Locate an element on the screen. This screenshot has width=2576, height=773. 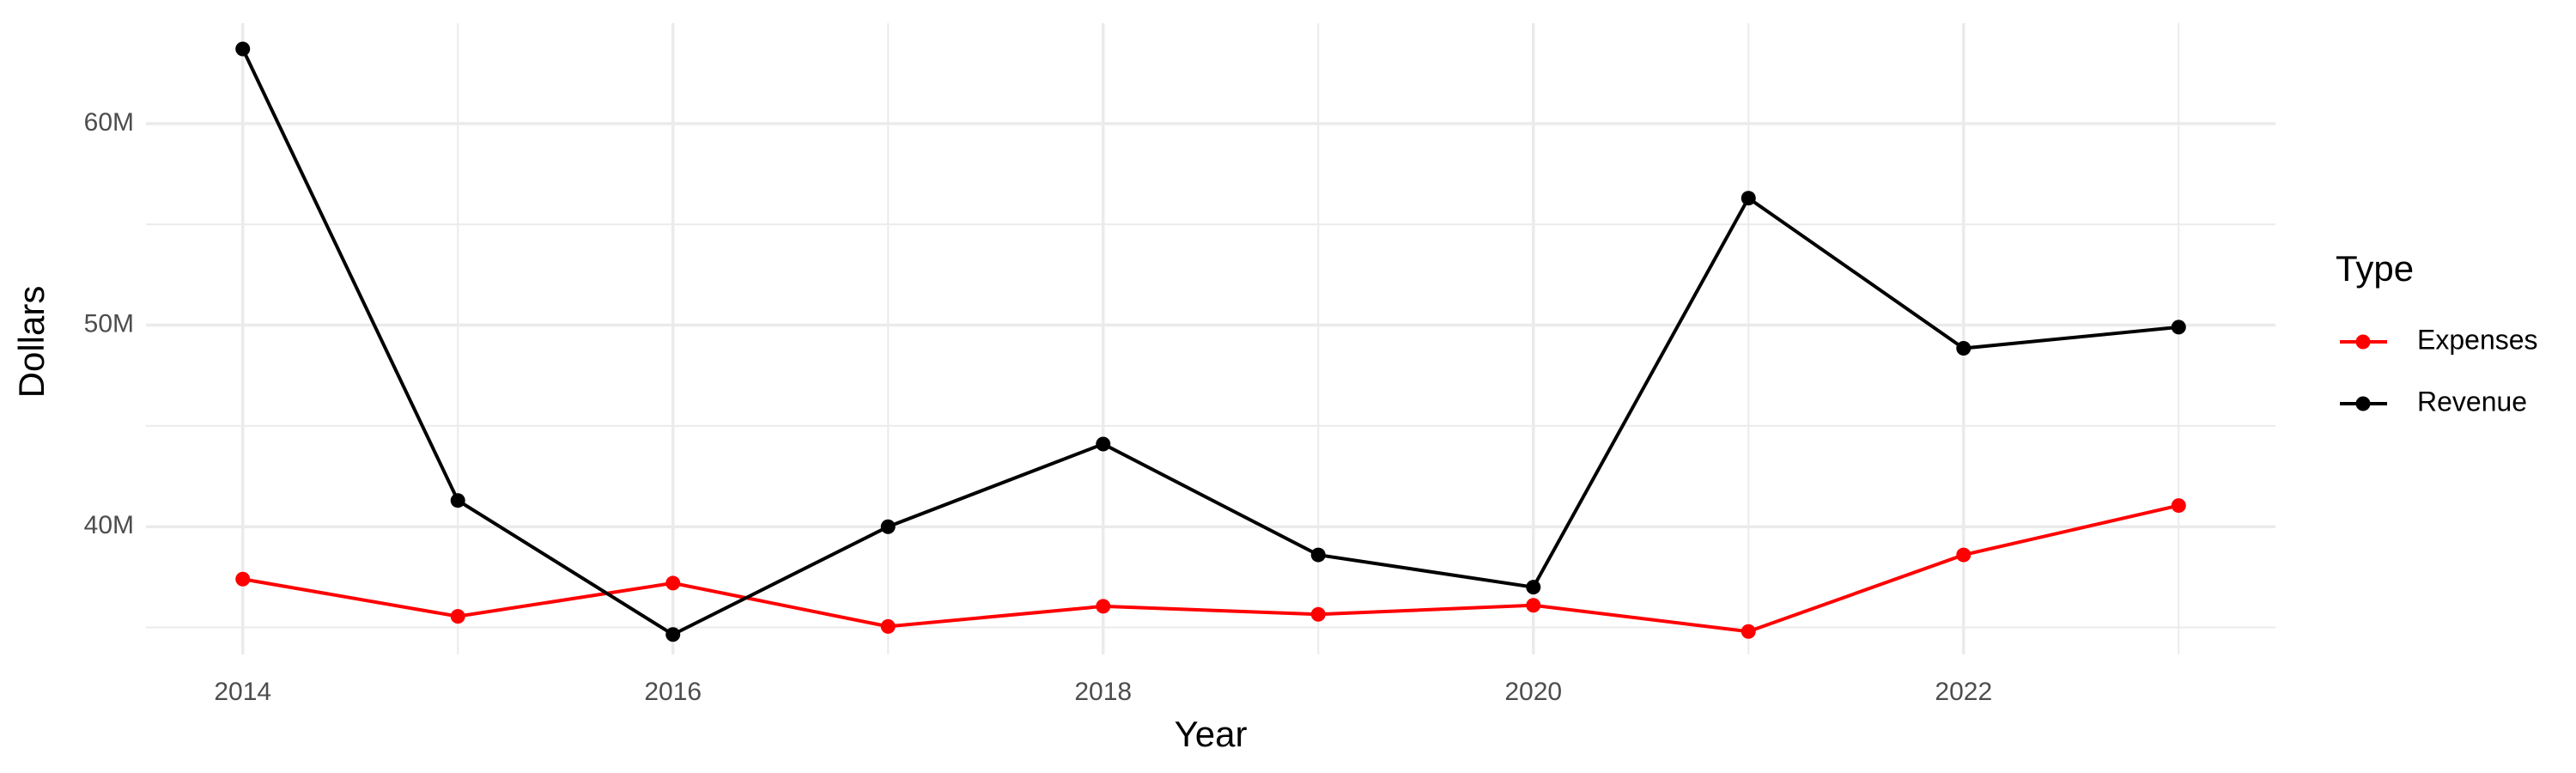
line is located at coordinates (1210, 568).